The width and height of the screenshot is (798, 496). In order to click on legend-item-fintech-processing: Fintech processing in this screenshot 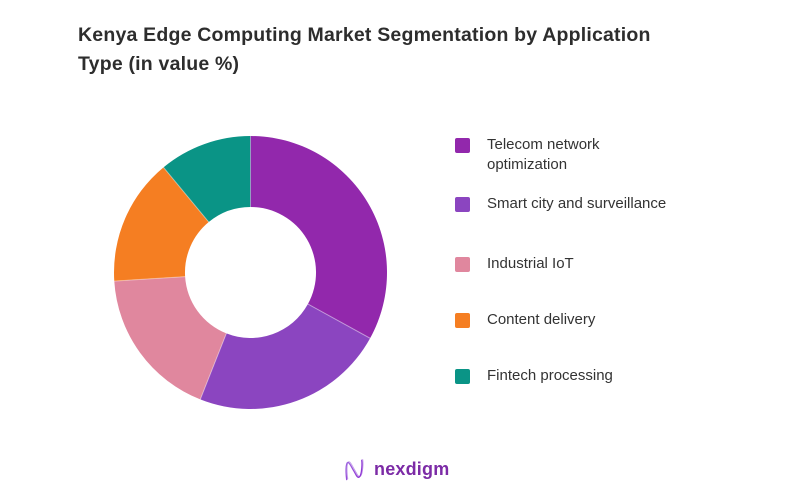, I will do `click(534, 376)`.